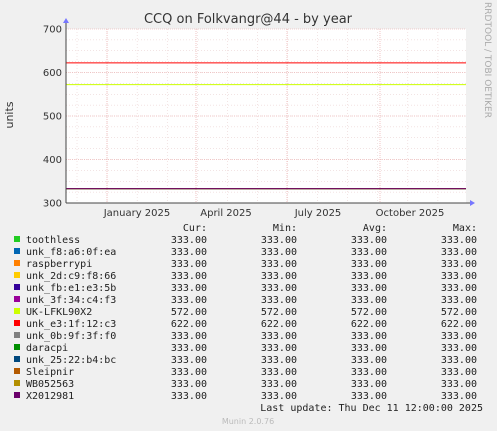  What do you see at coordinates (52, 73) in the screenshot?
I see `y-tick-label: 600` at bounding box center [52, 73].